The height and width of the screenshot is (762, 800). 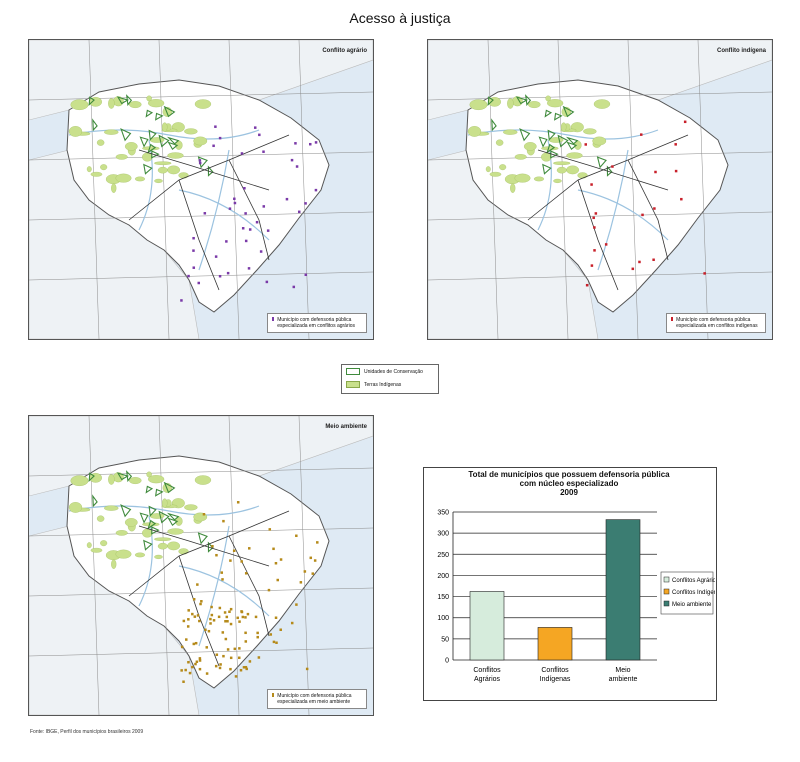 I want to click on x-tick-label: Agrários, so click(x=487, y=679).